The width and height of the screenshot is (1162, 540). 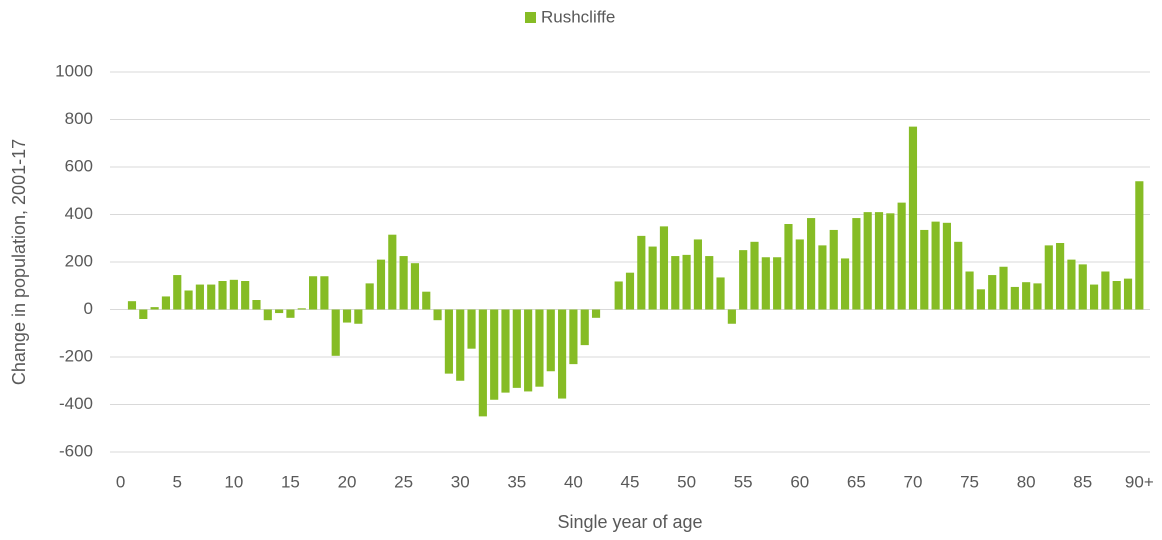 I want to click on y-tick-label: -200, so click(x=76, y=355).